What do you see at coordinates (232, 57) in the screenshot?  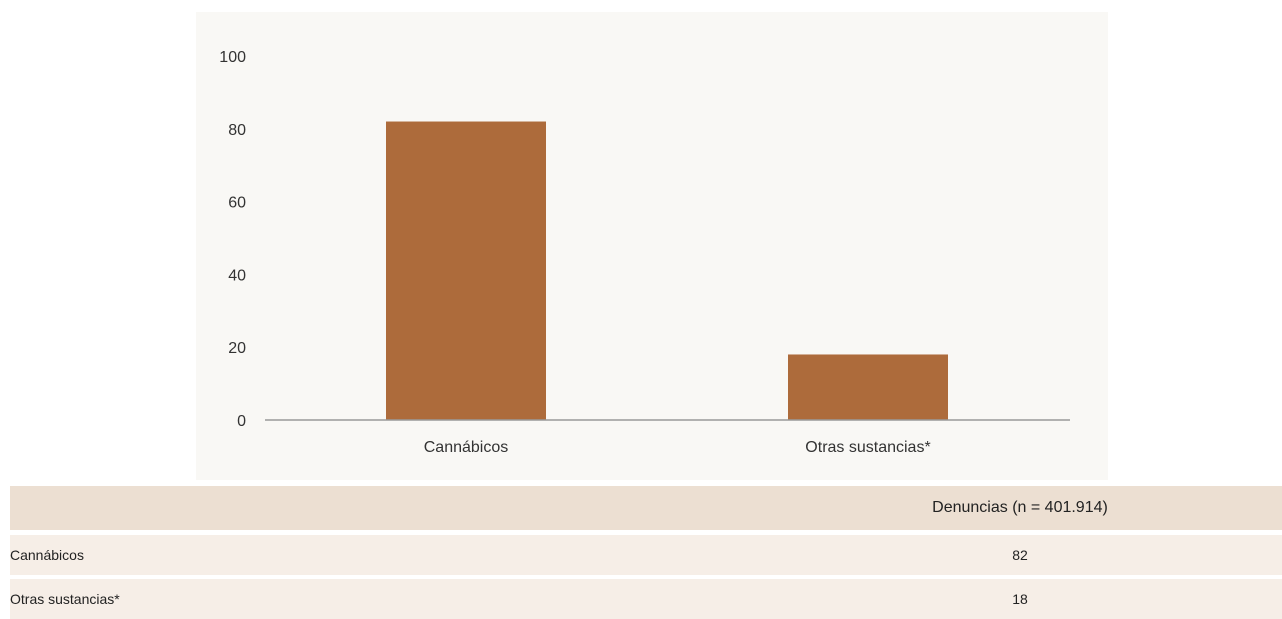 I see `y-tick-label: 100` at bounding box center [232, 57].